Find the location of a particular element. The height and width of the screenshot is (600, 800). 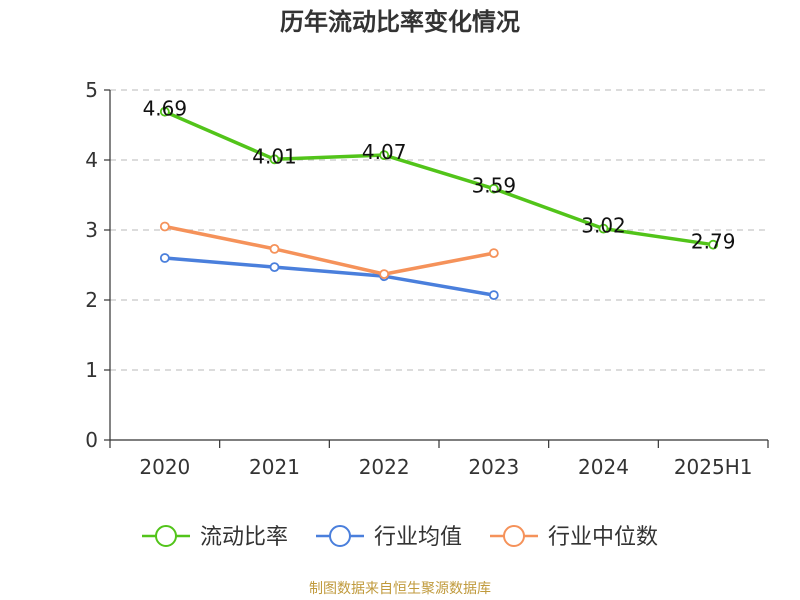

data-label: 3.02 is located at coordinates (603, 226).